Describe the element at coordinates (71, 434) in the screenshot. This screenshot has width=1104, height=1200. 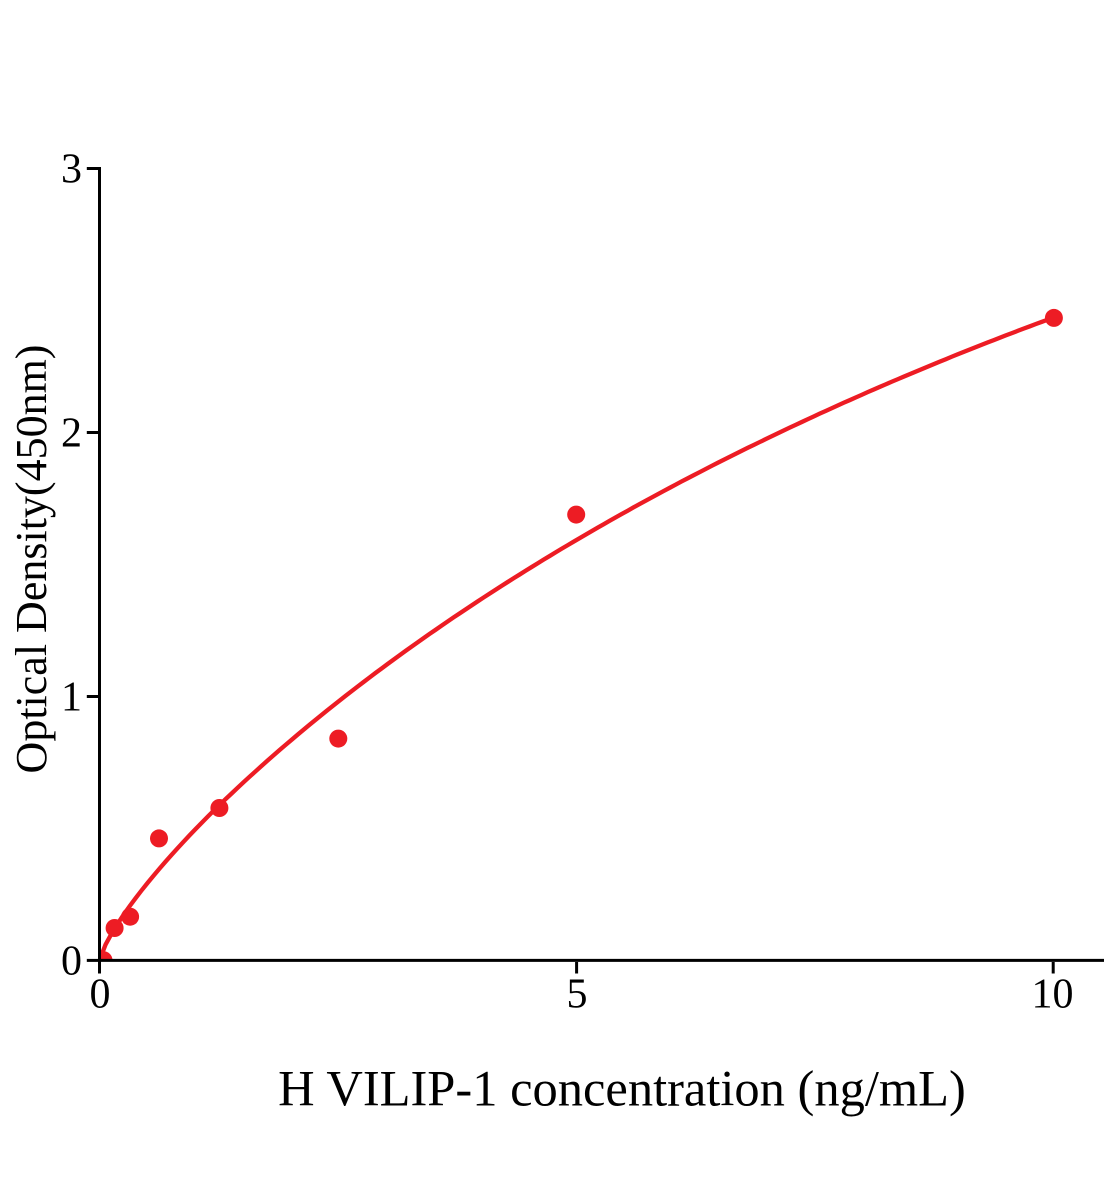
I see `svg-text: 2` at that location.